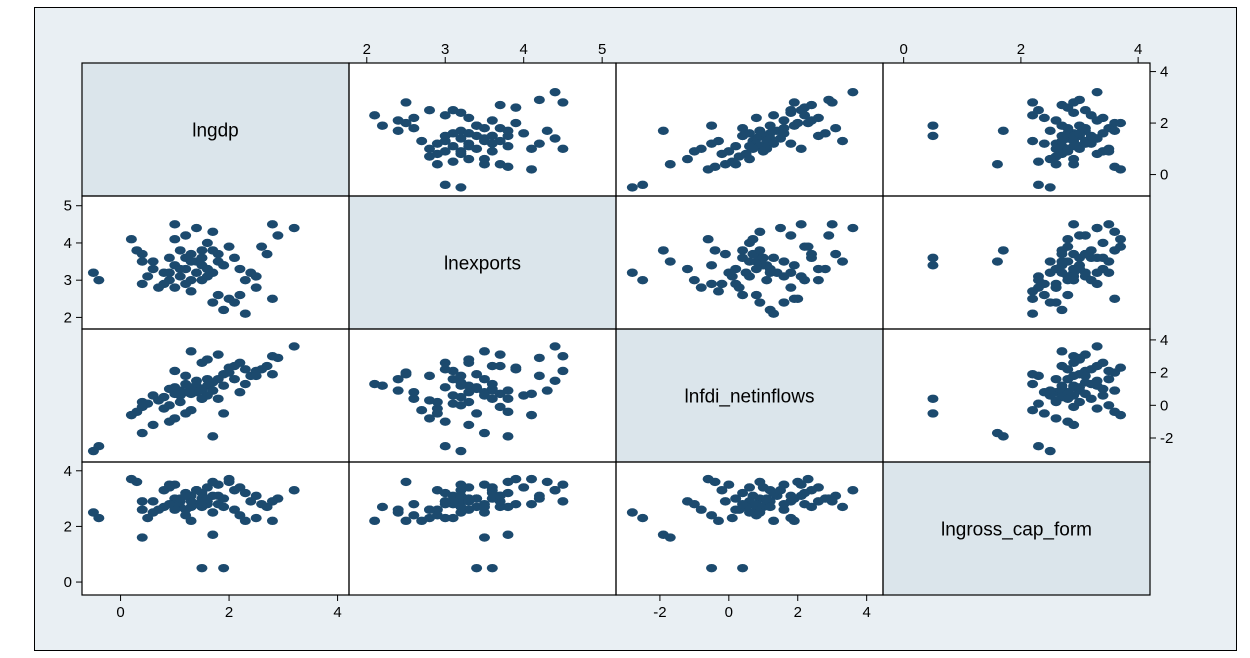  Describe the element at coordinates (722, 284) in the screenshot. I see `point-62-lnexports-vs-lnfdi_netinflows` at that location.